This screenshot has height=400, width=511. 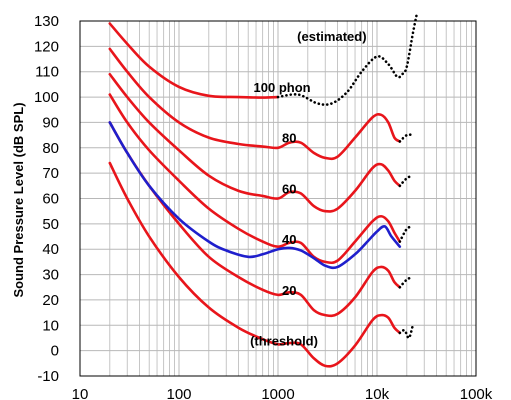 What do you see at coordinates (331, 36) in the screenshot?
I see `annotation-label: (estimated)` at bounding box center [331, 36].